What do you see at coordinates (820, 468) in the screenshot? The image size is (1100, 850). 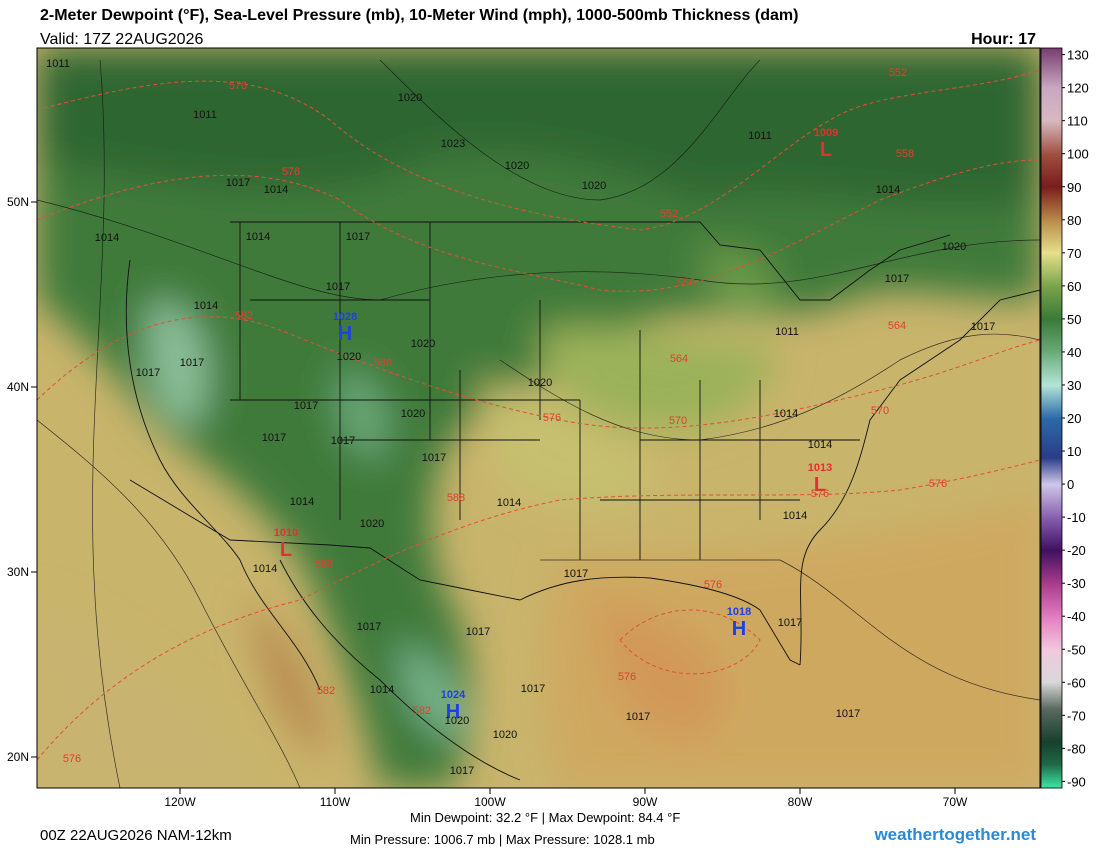 I see `pressure-center-value: 1013` at bounding box center [820, 468].